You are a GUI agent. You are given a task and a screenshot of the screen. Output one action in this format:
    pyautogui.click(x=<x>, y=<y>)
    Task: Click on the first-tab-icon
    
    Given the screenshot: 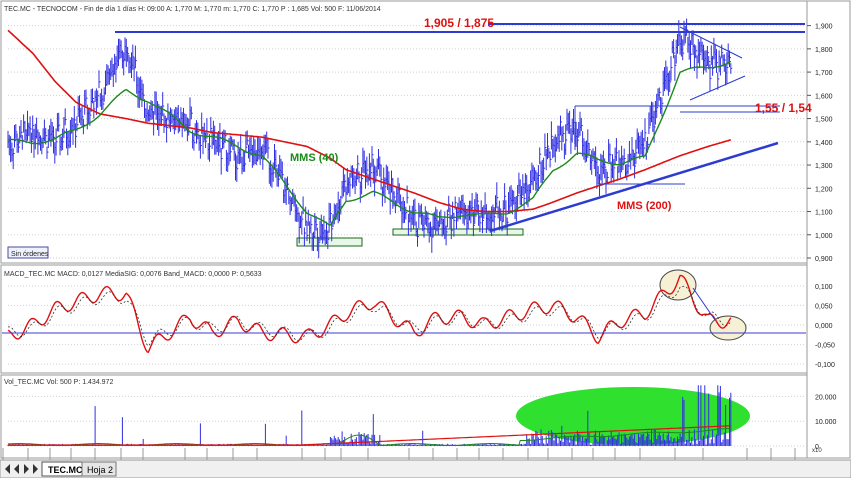 What is the action you would take?
    pyautogui.click(x=7, y=469)
    